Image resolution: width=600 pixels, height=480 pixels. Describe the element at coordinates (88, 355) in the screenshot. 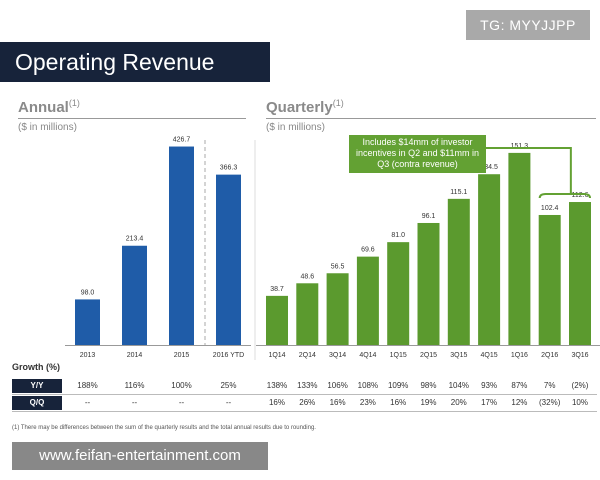

I see `annual-tick-label: 2013` at that location.